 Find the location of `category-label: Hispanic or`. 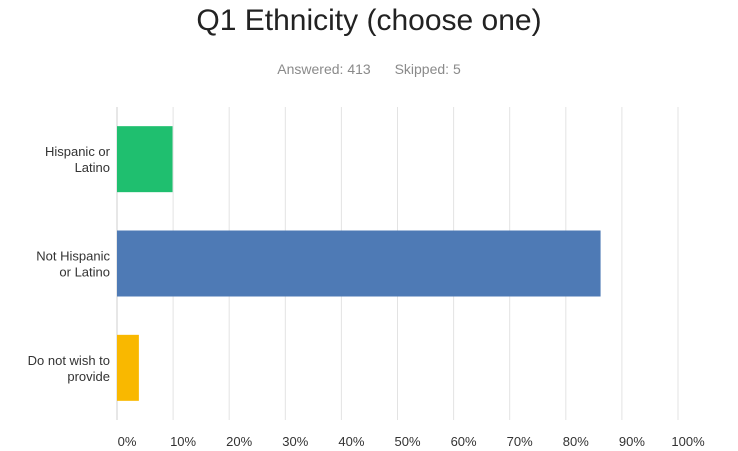

category-label: Hispanic or is located at coordinates (78, 151).